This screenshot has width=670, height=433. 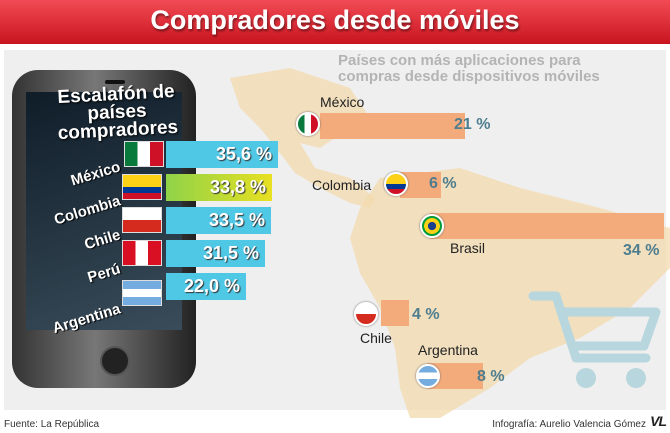 What do you see at coordinates (432, 226) in the screenshot?
I see `brasil-round-flag-icon` at bounding box center [432, 226].